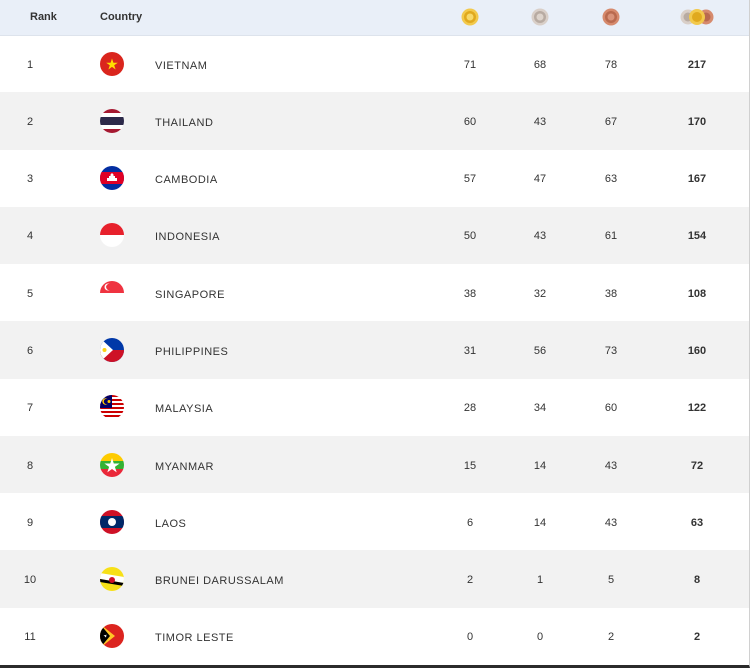 The width and height of the screenshot is (753, 671). I want to click on gold-medal-icon, so click(470, 17).